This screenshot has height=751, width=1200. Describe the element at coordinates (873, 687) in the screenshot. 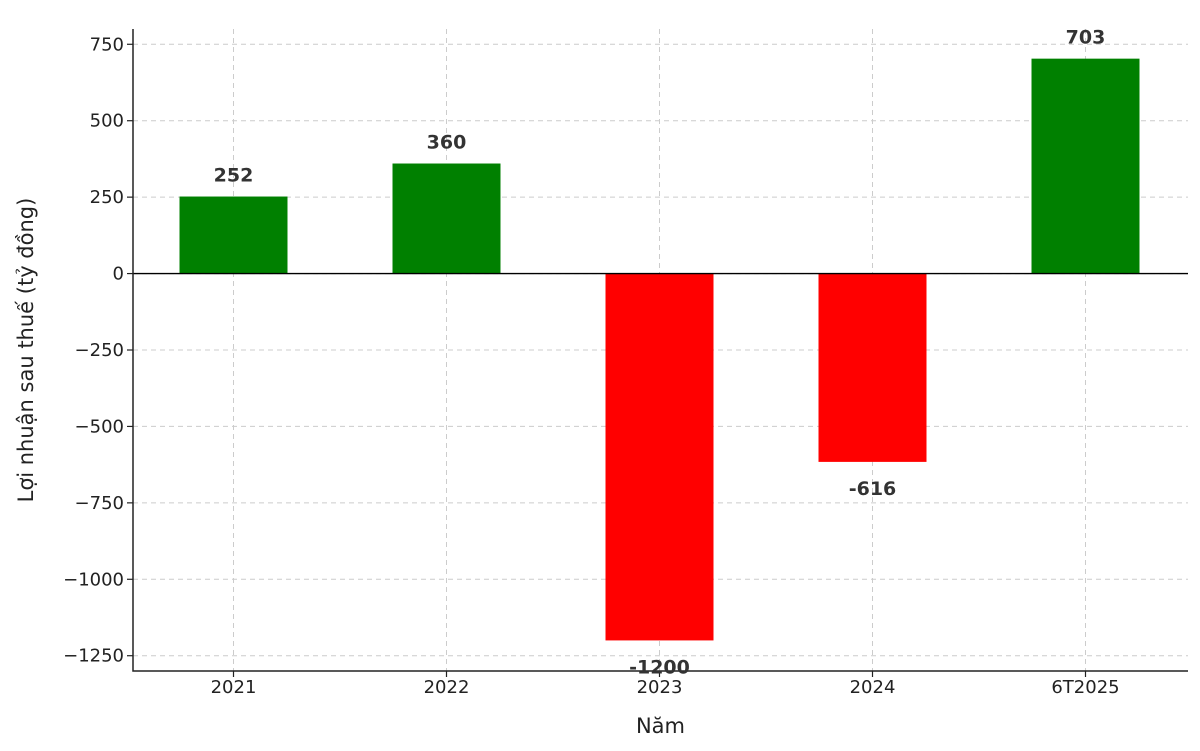

I see `x-tick-label: 2024` at that location.